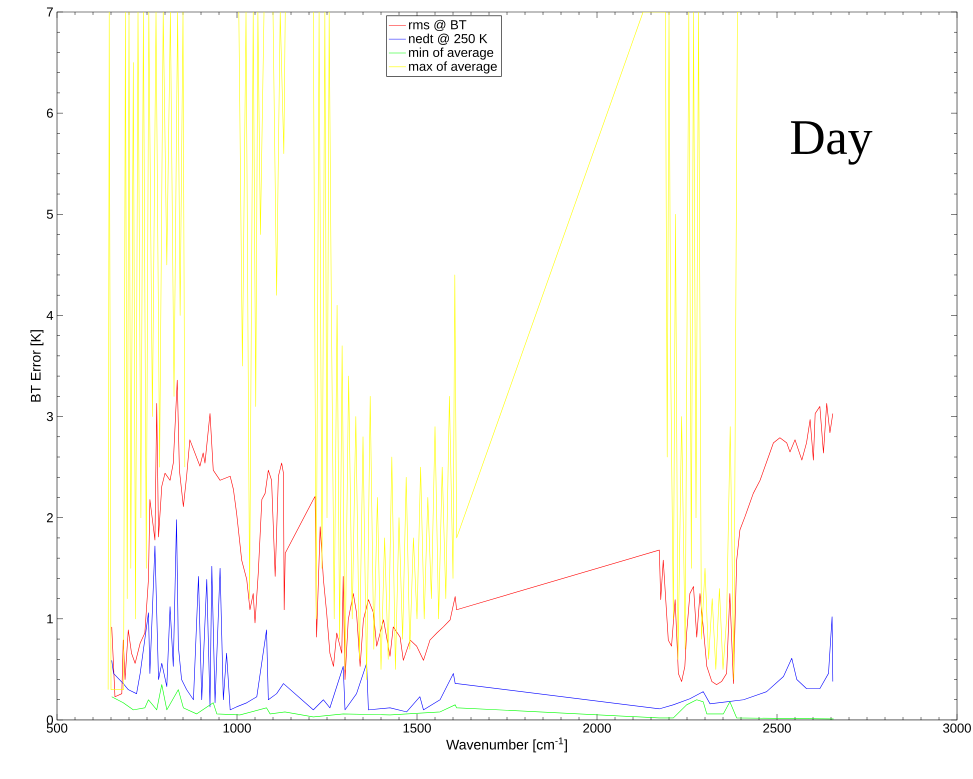  Describe the element at coordinates (831, 143) in the screenshot. I see `annotation: Day` at that location.